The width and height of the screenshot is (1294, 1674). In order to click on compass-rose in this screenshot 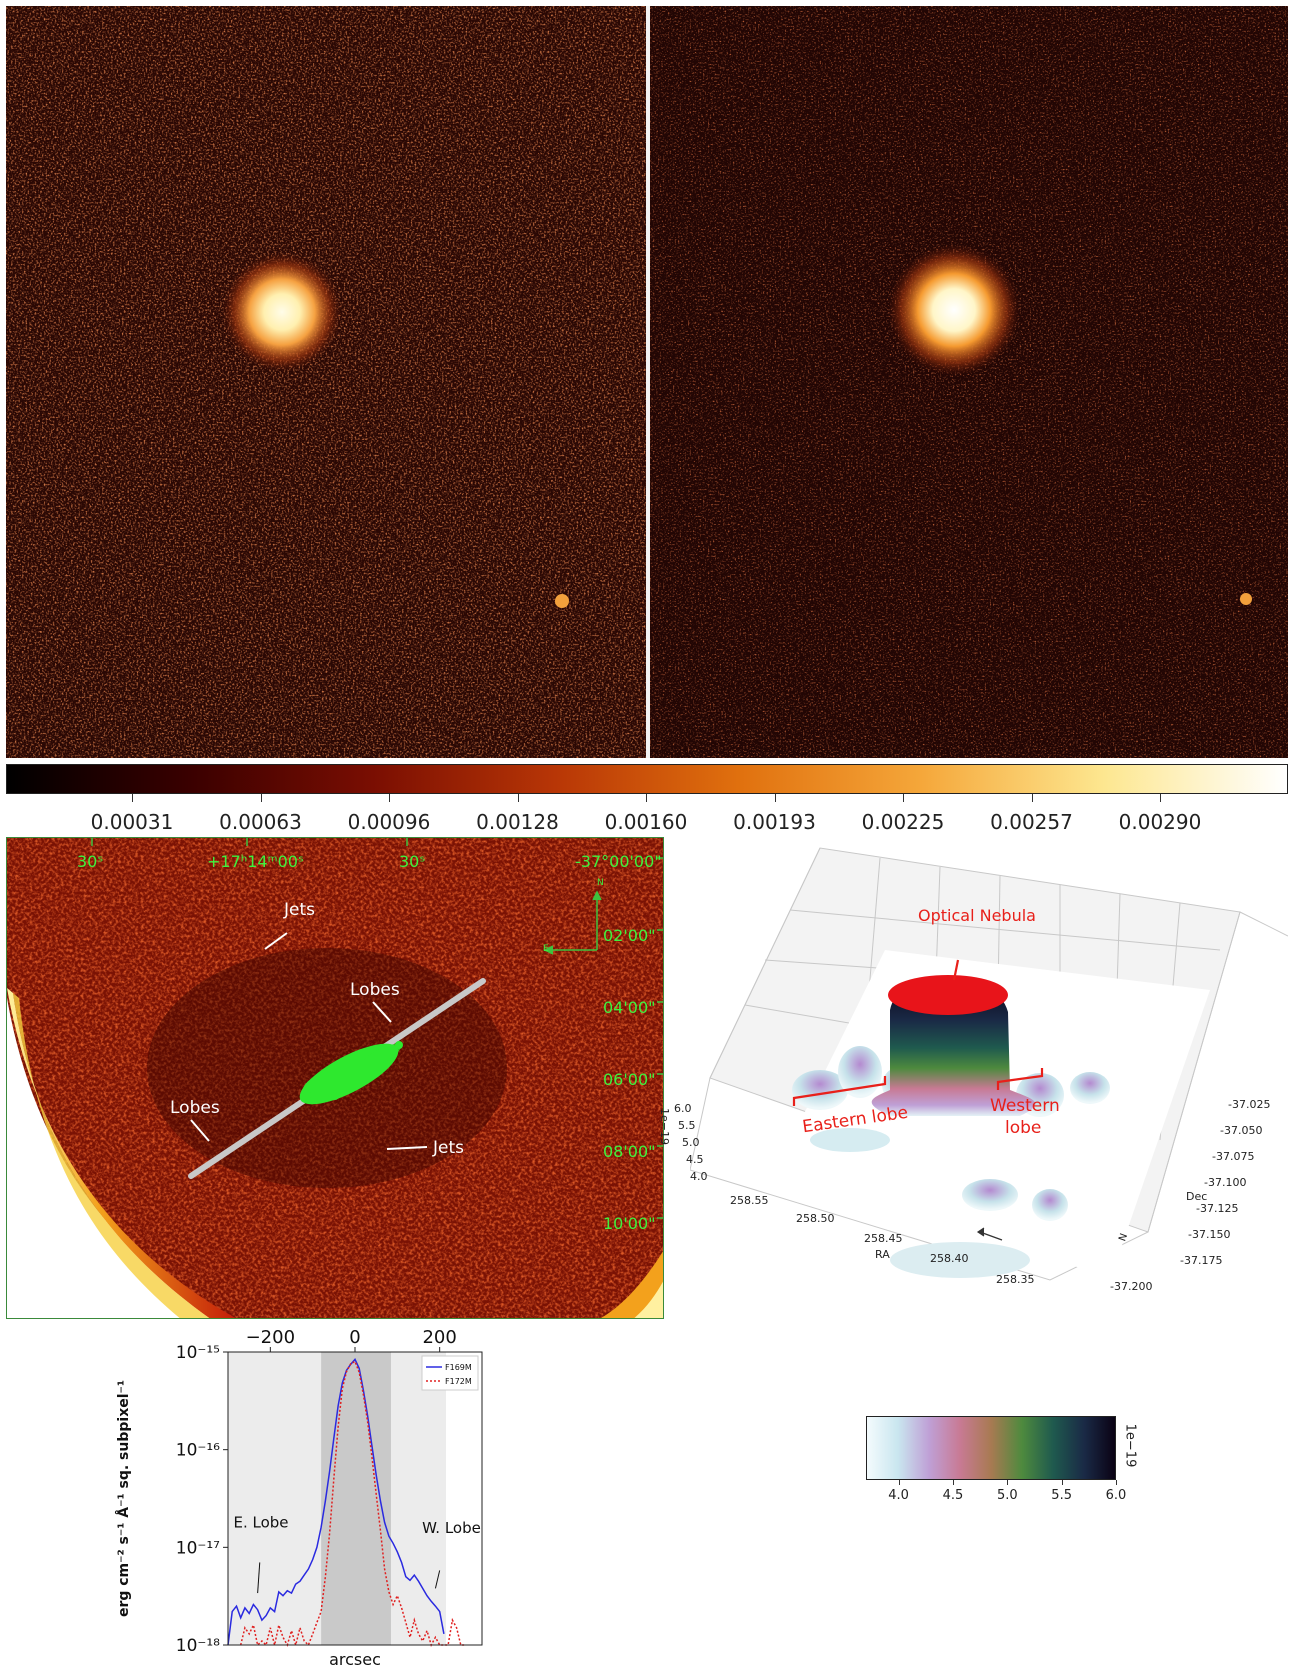, I will do `click(572, 922)`.